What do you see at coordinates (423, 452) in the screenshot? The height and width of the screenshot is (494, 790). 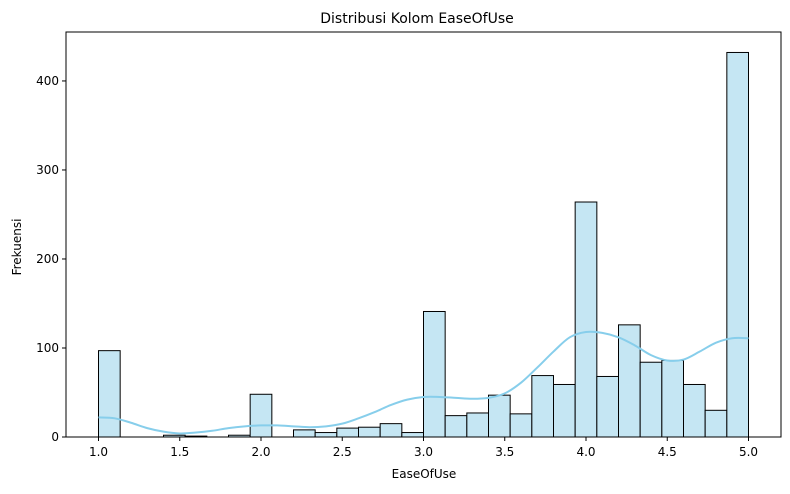 I see `x-tick-label: 3.0` at bounding box center [423, 452].